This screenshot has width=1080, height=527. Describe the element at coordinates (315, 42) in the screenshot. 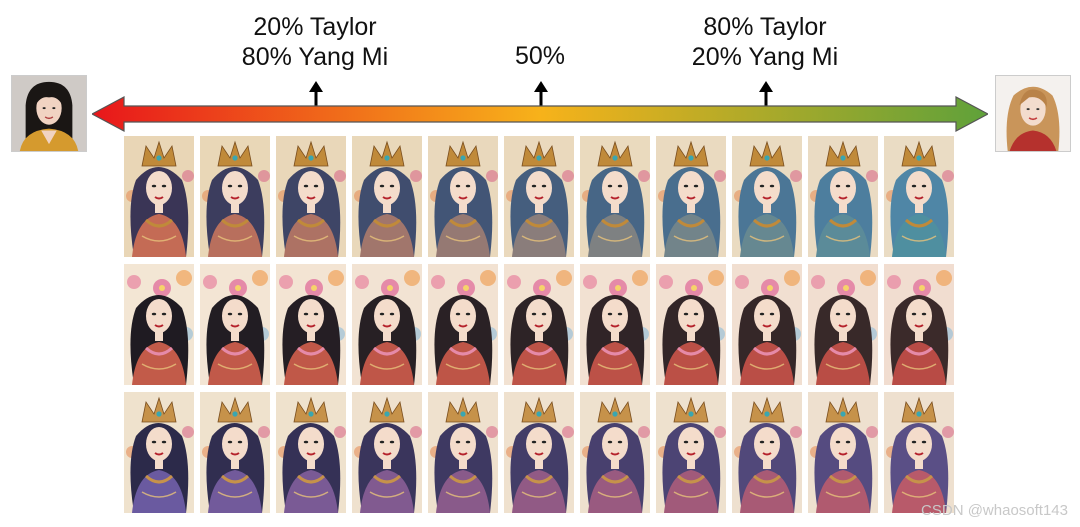

I see `label-20-taylor-80-yang-mi: 20% Taylor 80% Yang Mi` at that location.